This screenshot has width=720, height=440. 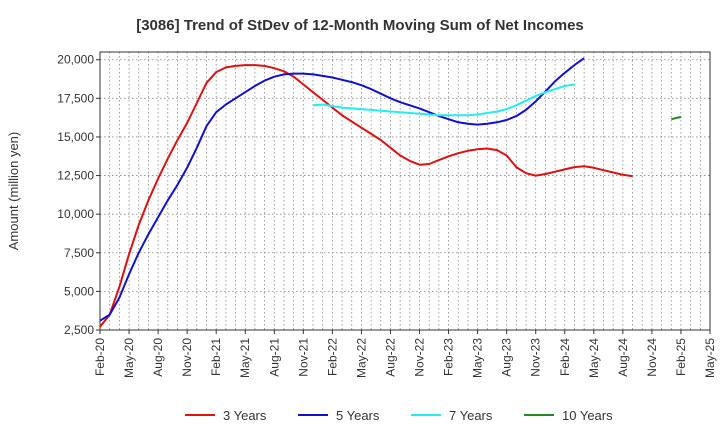 What do you see at coordinates (449, 357) in the screenshot?
I see `x-tick-label: Feb-23` at bounding box center [449, 357].